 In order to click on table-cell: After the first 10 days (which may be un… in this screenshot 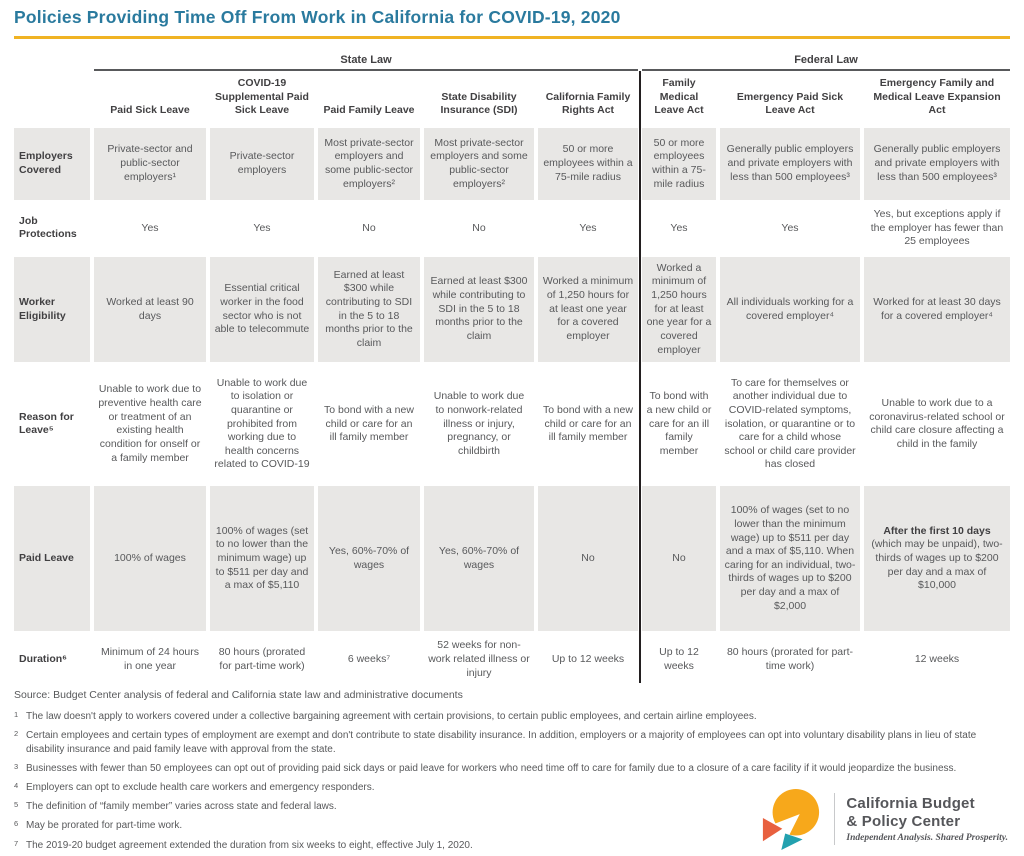, I will do `click(937, 559)`.